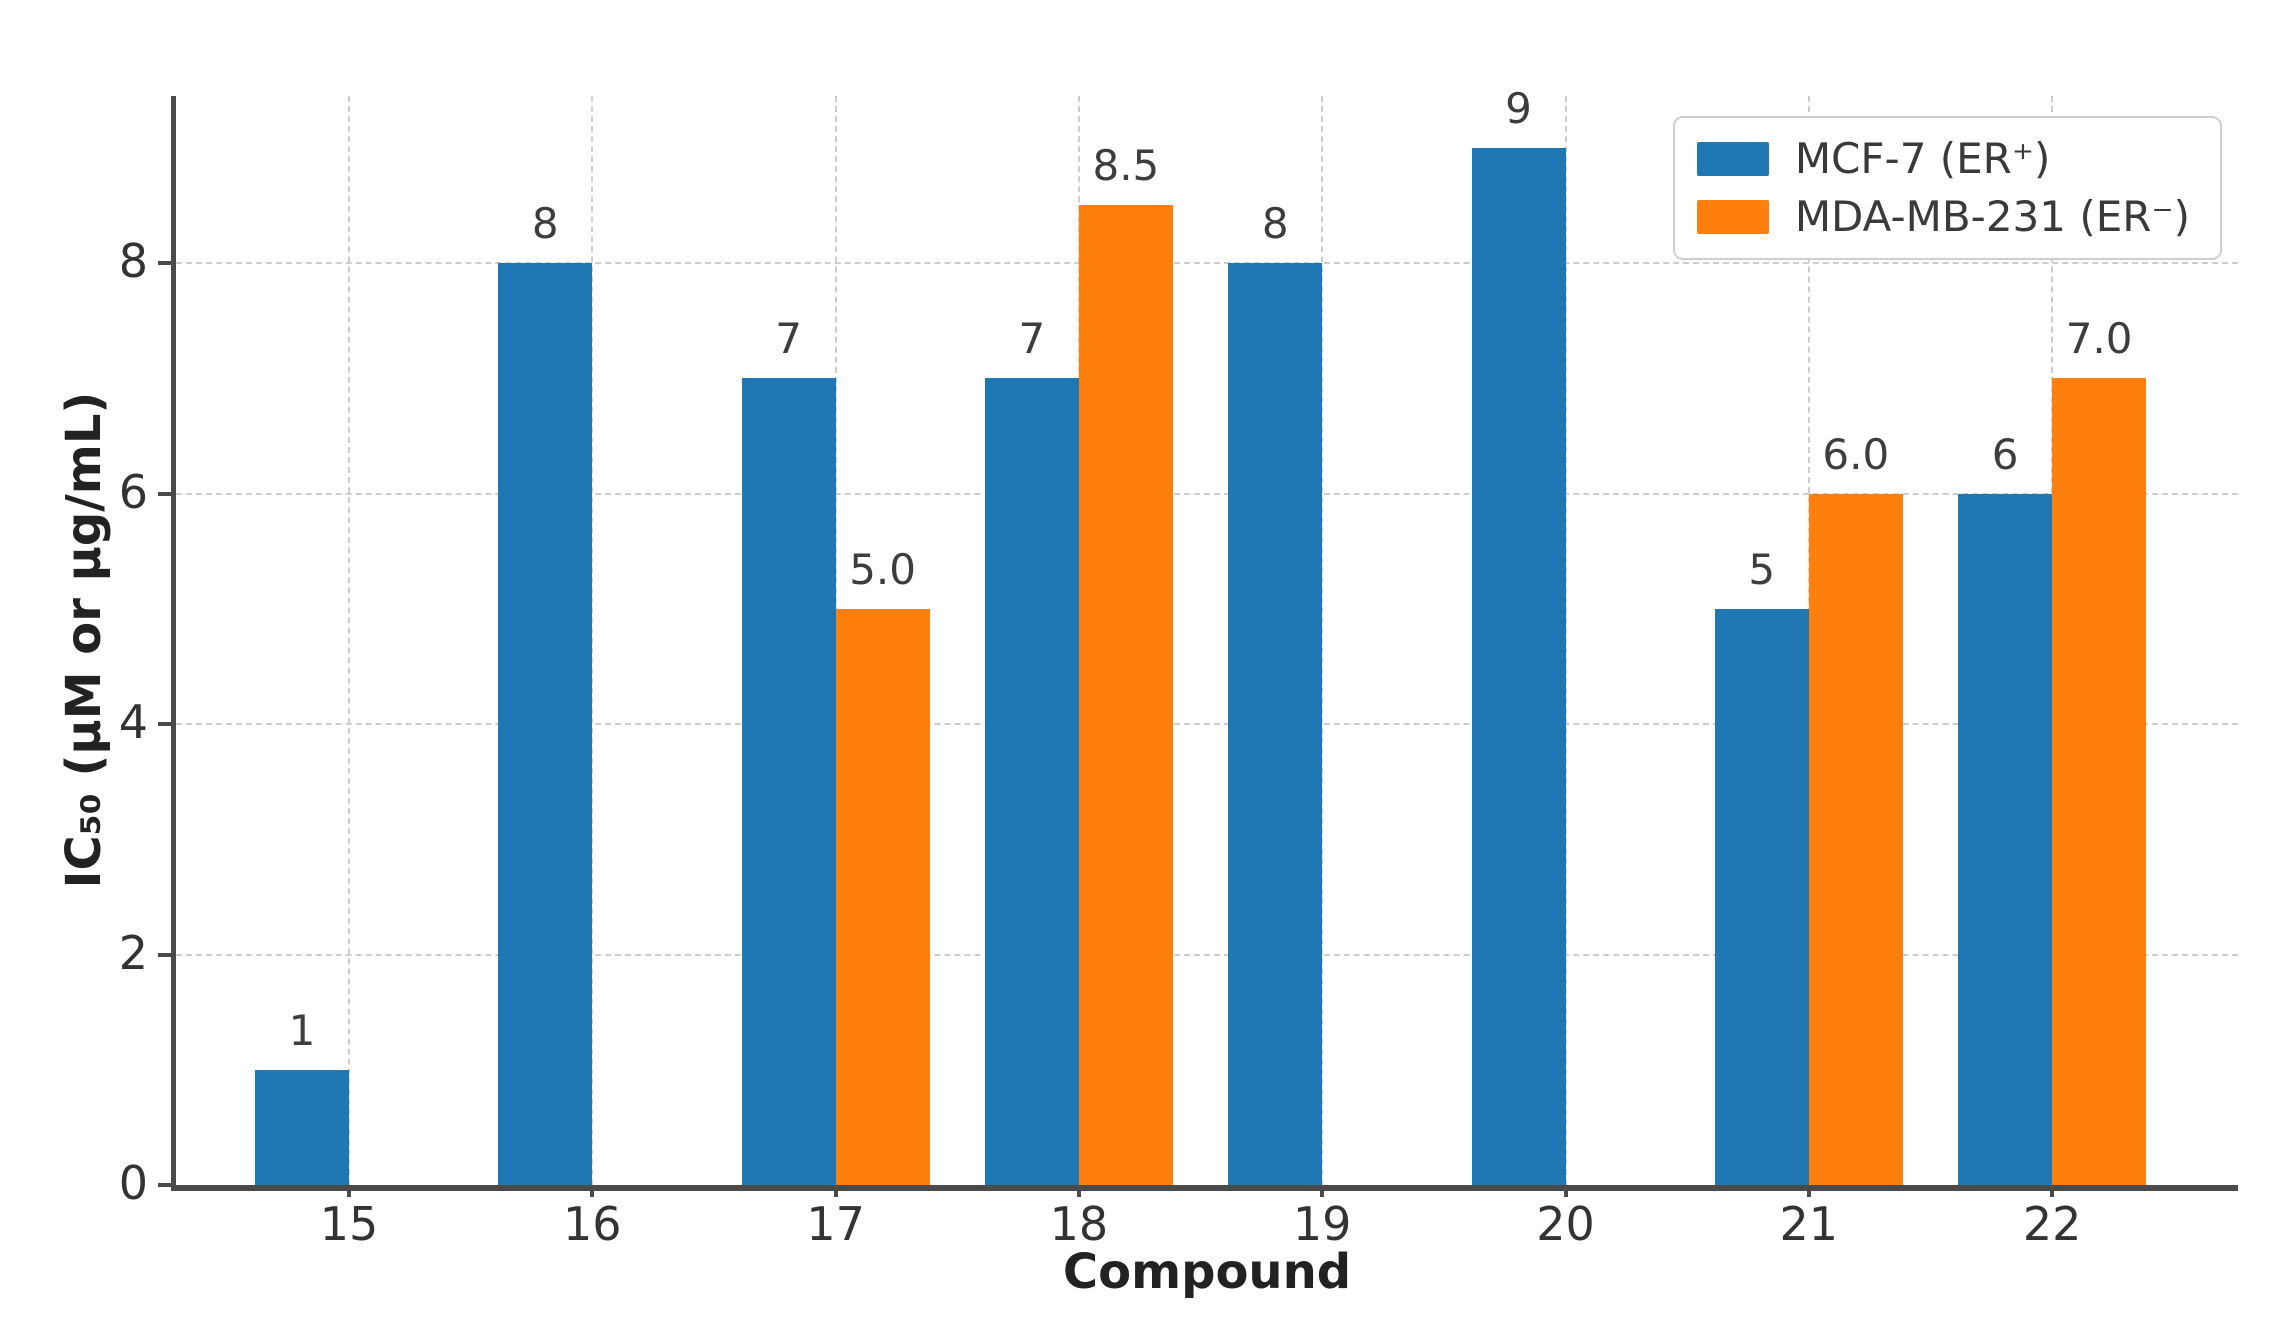 Image resolution: width=2278 pixels, height=1332 pixels. Describe the element at coordinates (835, 1224) in the screenshot. I see `x-axis-tick-label: 17` at that location.